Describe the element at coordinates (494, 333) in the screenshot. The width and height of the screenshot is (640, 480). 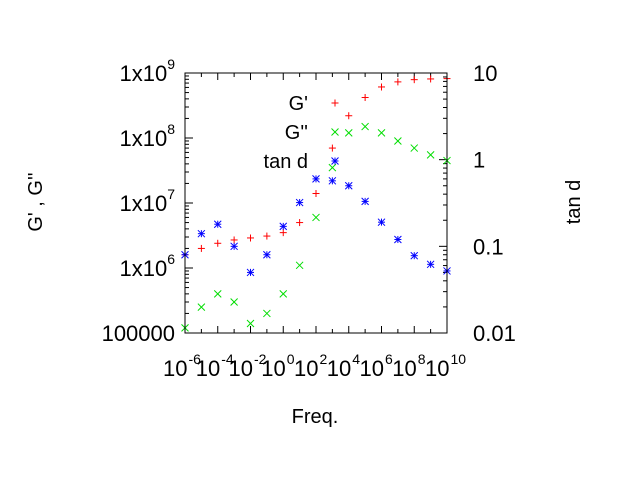
I see `y2-tick-label: 0.01` at that location.